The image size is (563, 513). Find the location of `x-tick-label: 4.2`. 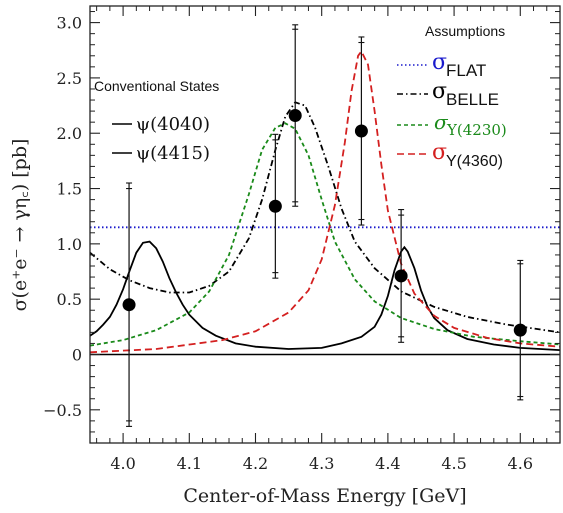

x-tick-label: 4.2 is located at coordinates (255, 463).